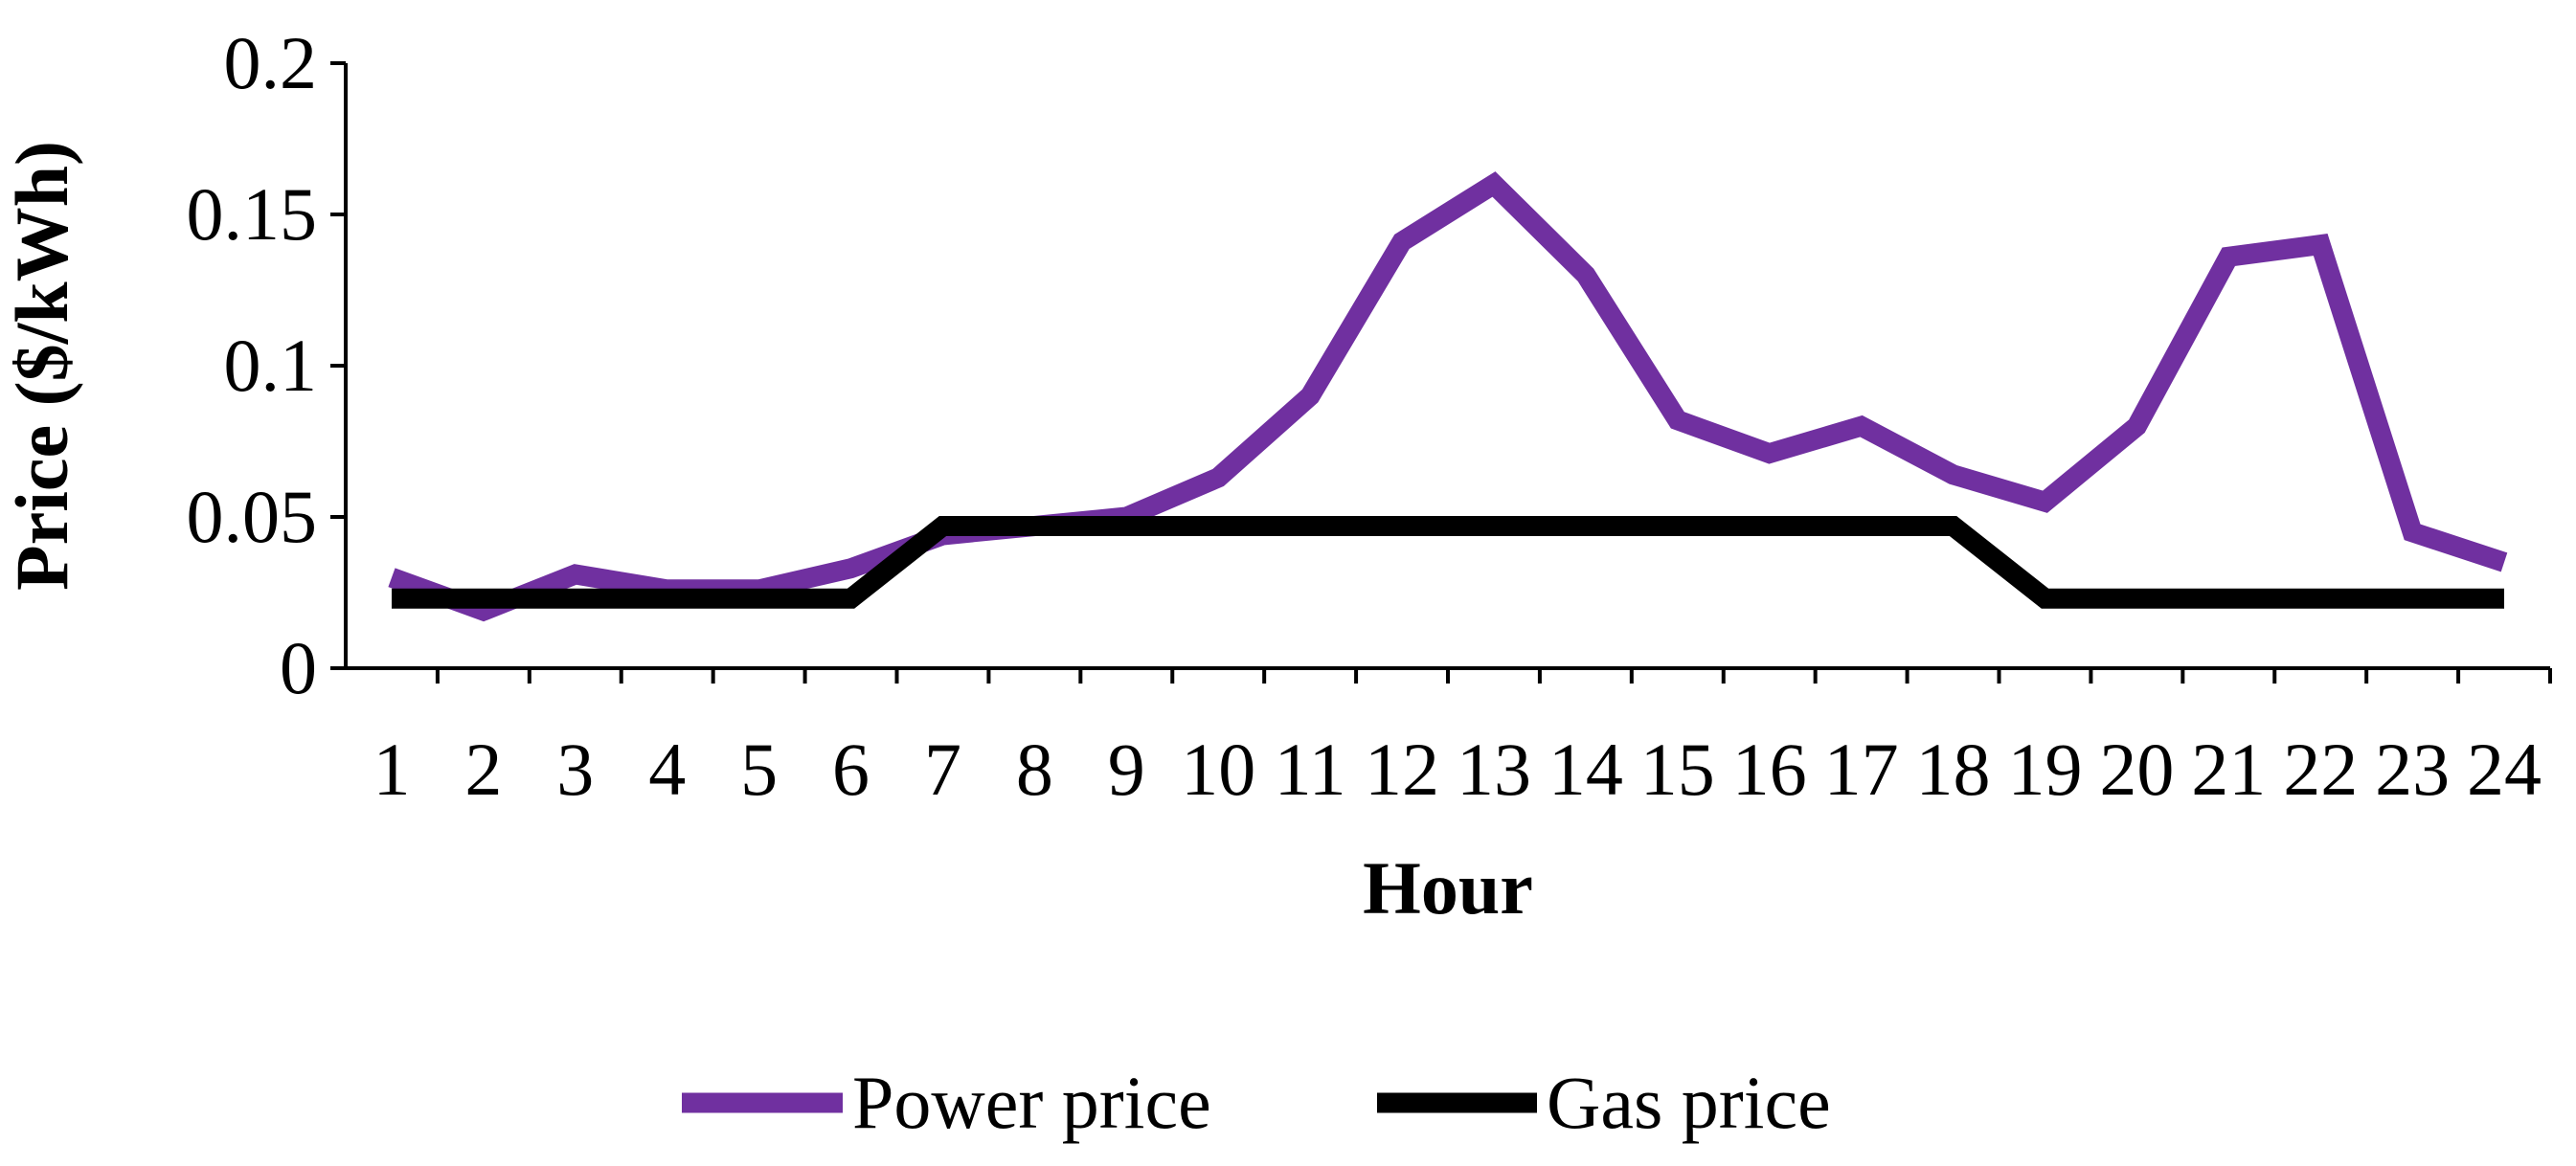 The width and height of the screenshot is (2576, 1166). Describe the element at coordinates (667, 769) in the screenshot. I see `x-tick-label: 4` at that location.